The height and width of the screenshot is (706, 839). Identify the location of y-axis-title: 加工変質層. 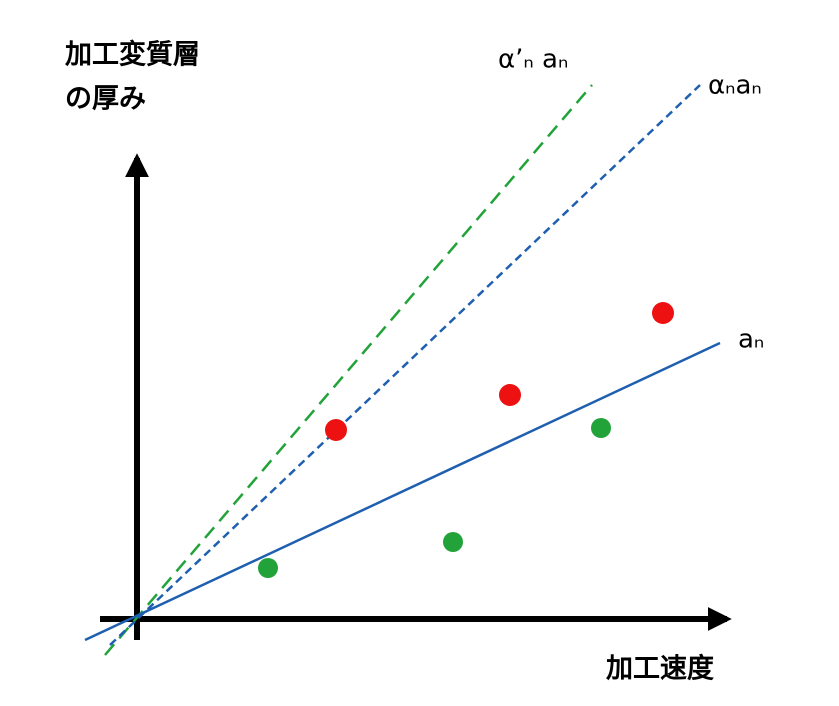
(132, 55).